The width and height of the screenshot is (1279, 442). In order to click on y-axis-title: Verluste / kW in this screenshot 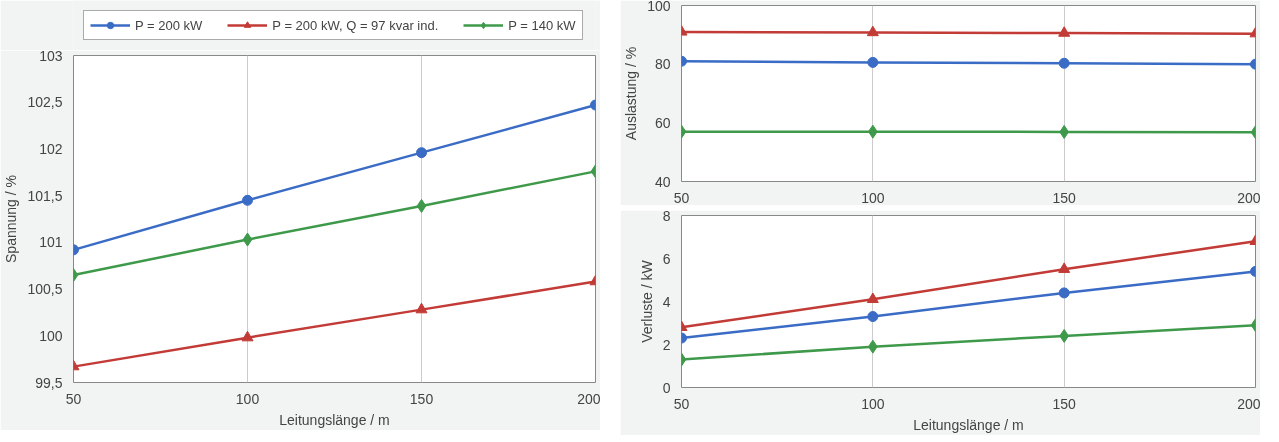, I will do `click(646, 301)`.